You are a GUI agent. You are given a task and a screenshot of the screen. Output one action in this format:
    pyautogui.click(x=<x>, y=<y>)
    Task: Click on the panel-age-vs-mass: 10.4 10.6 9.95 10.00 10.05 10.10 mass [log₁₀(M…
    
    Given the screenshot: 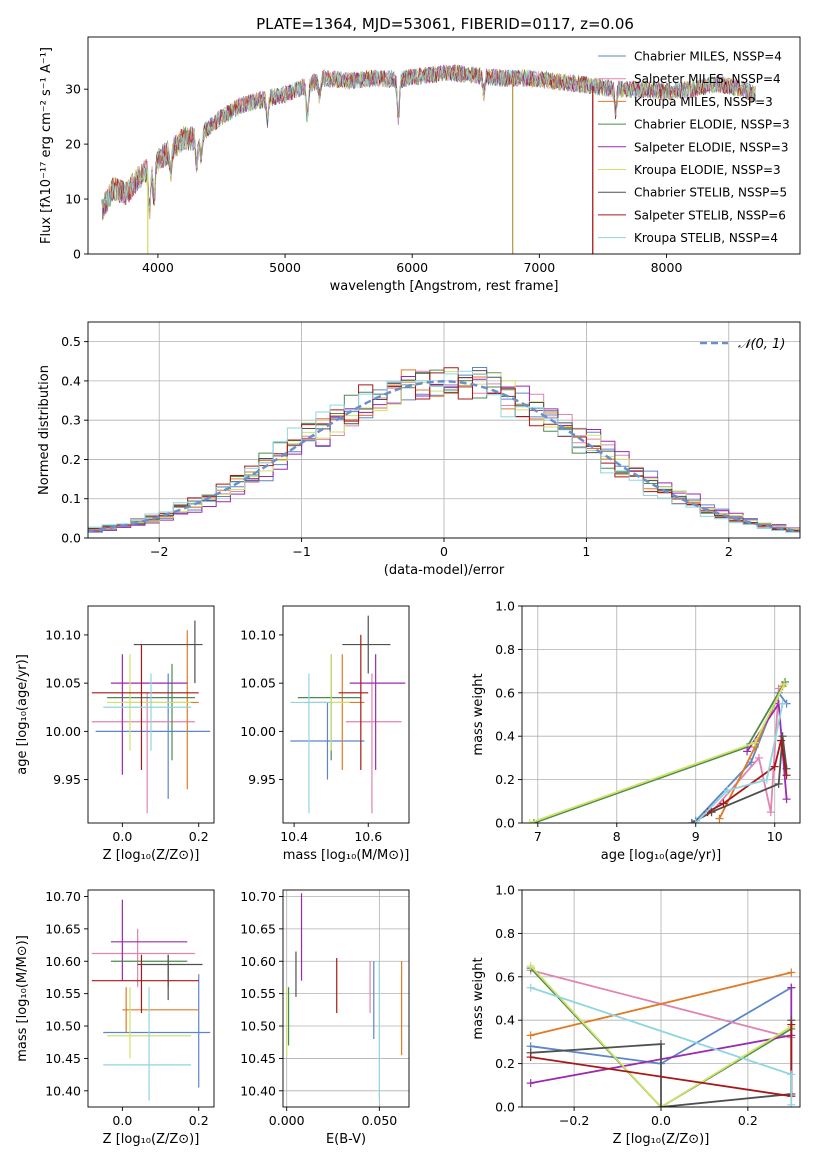 What is the action you would take?
    pyautogui.click(x=325, y=734)
    